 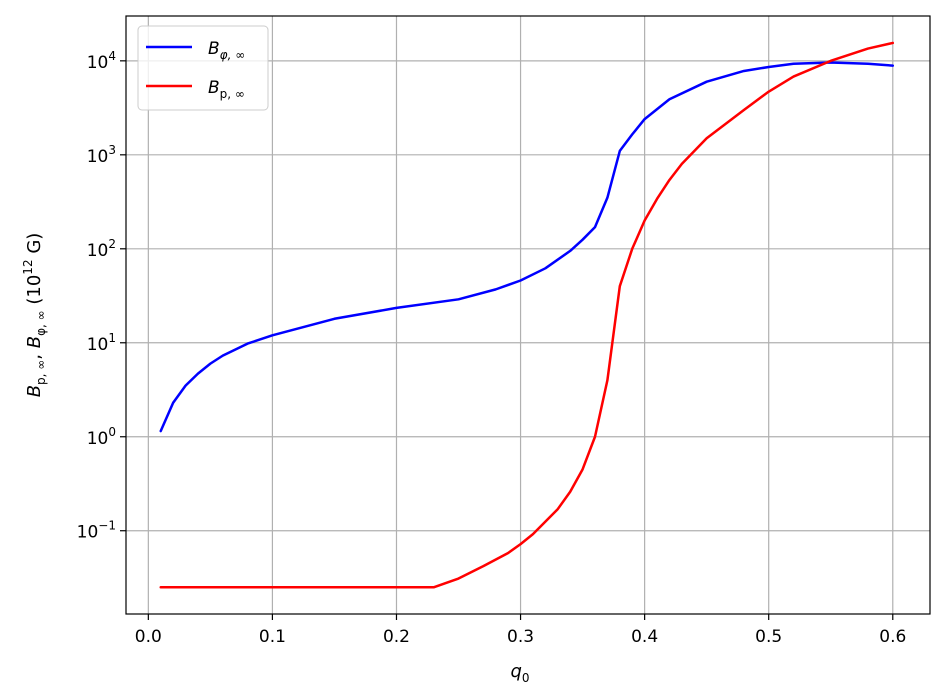 I want to click on x-axis-label: q0, so click(x=519, y=673).